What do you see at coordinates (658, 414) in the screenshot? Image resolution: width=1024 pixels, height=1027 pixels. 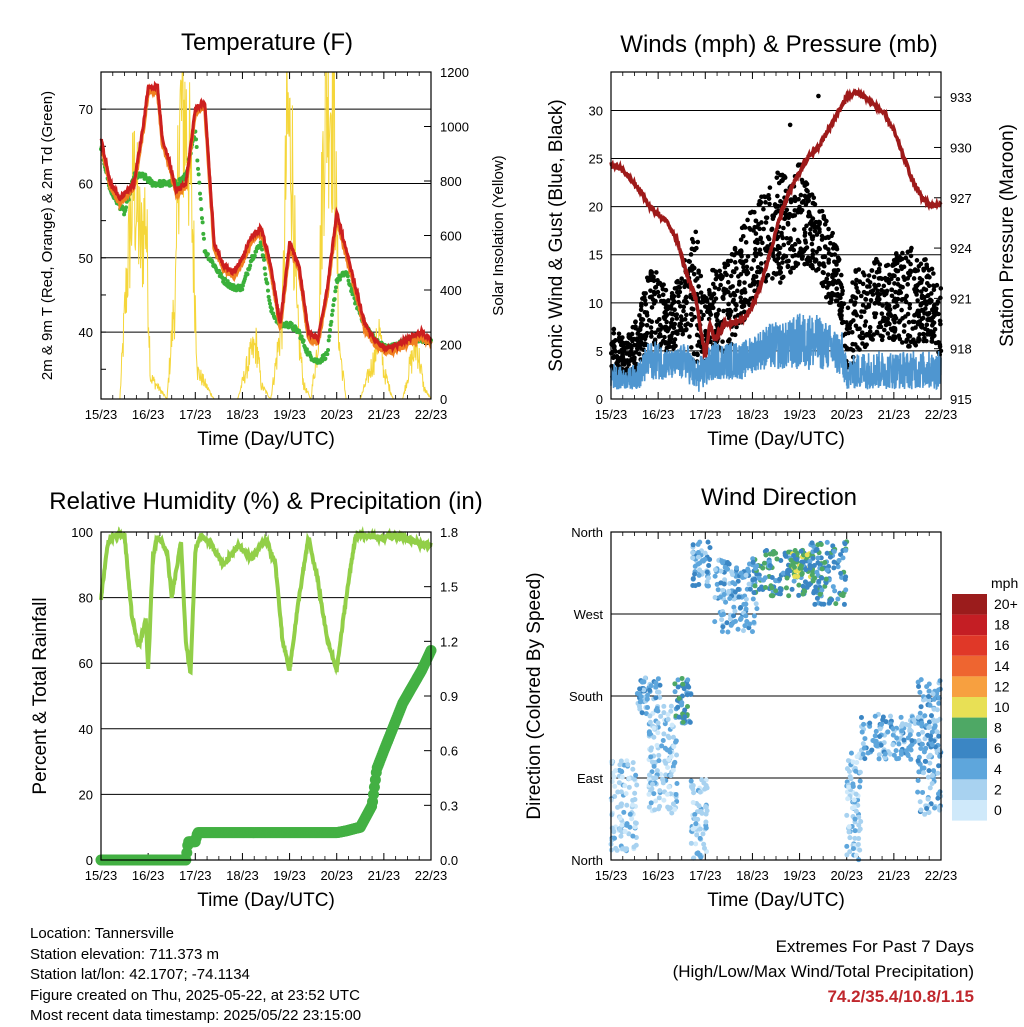 I see `x-tick-label: 16/23` at bounding box center [658, 414].